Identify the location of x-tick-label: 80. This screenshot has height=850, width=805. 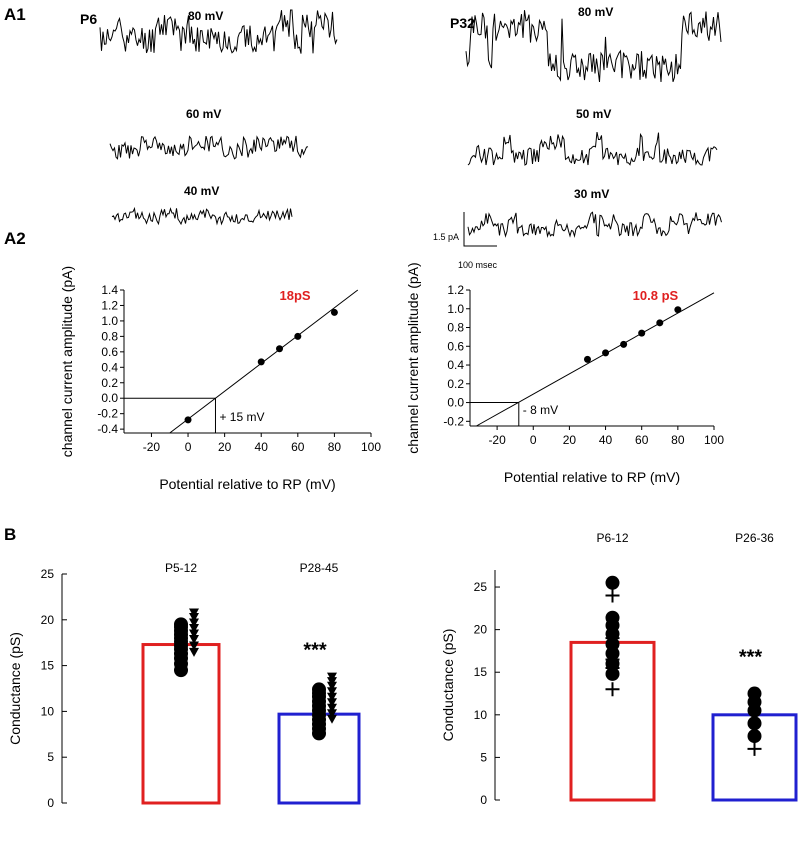
(678, 440).